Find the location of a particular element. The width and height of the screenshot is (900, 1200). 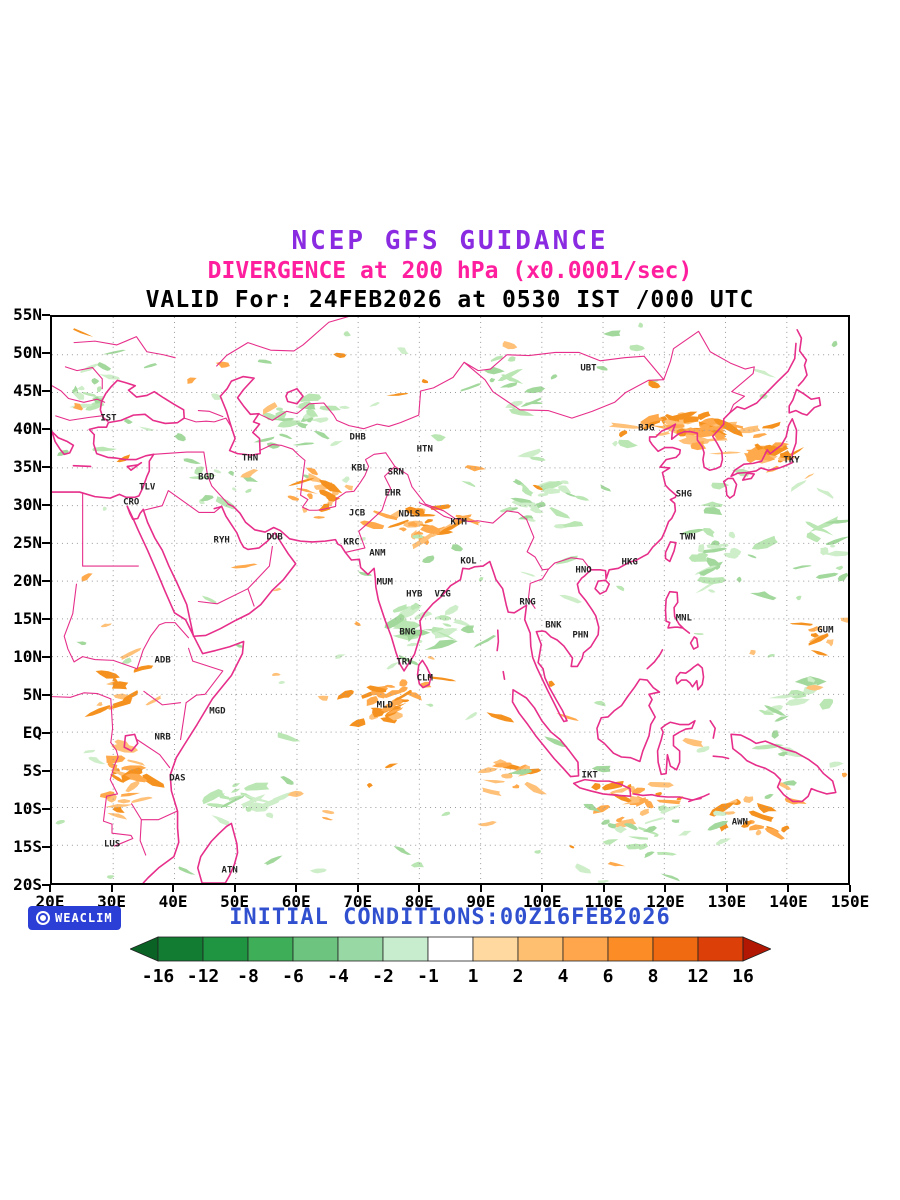

colorbar-value--1: -1 is located at coordinates (428, 976).